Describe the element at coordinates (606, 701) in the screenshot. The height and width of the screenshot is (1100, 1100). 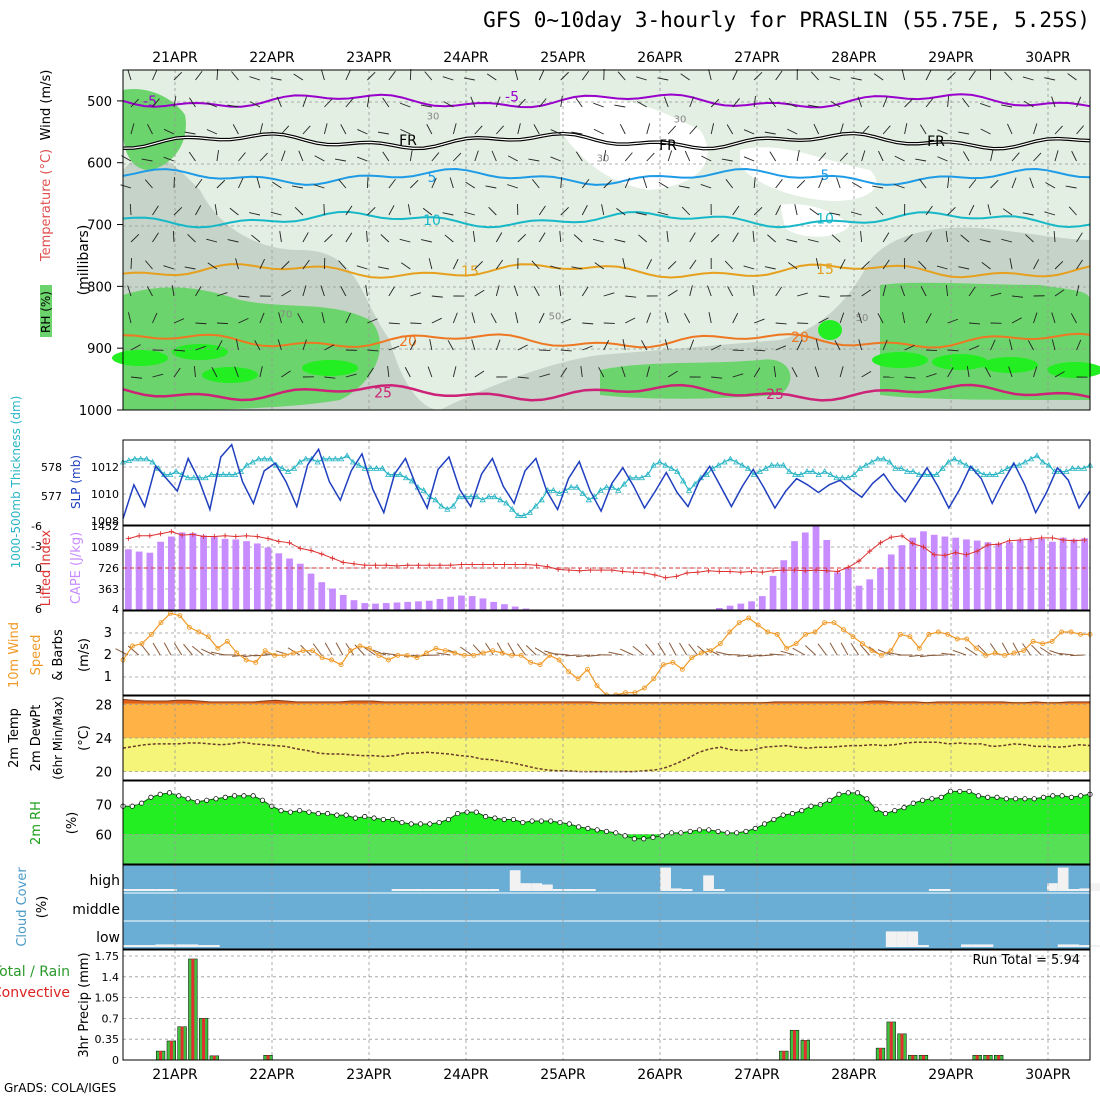
I see `temp-max-area` at that location.